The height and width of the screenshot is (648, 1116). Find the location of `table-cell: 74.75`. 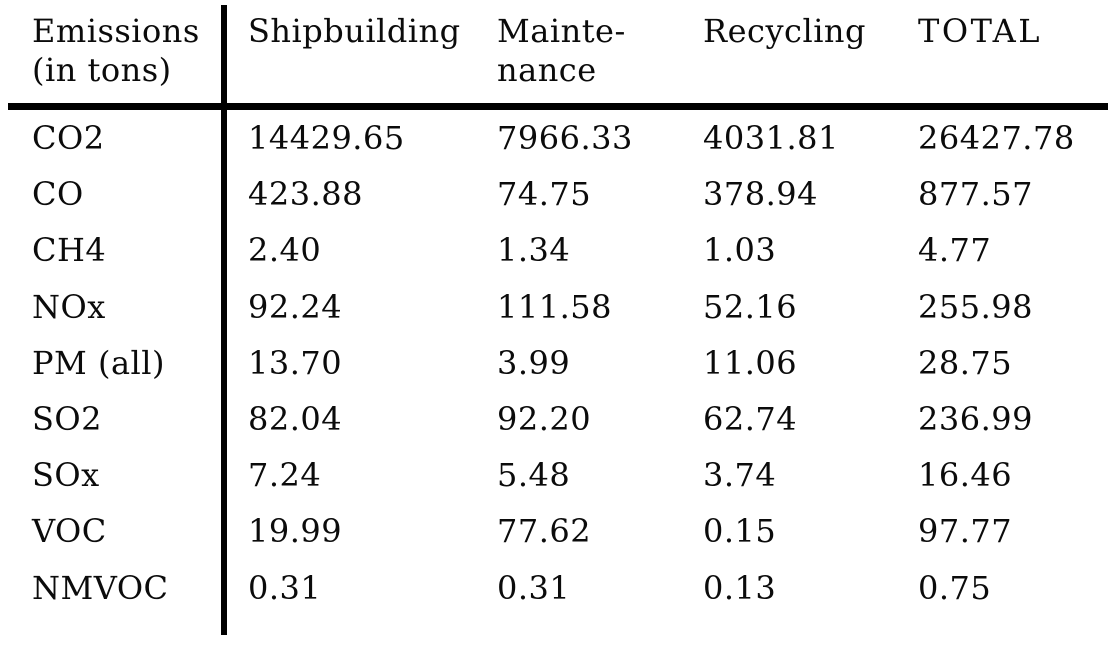

table-cell: 74.75 is located at coordinates (544, 194).